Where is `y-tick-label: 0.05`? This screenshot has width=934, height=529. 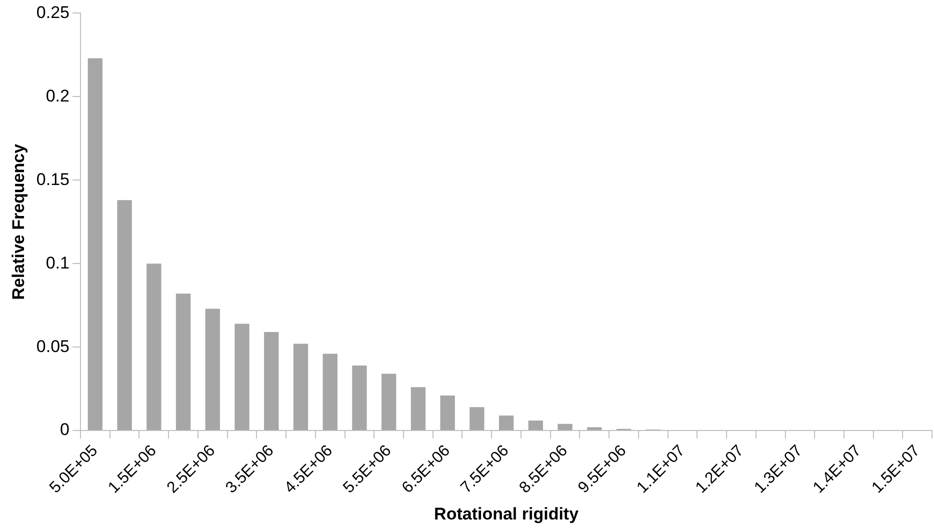 y-tick-label: 0.05 is located at coordinates (53, 346).